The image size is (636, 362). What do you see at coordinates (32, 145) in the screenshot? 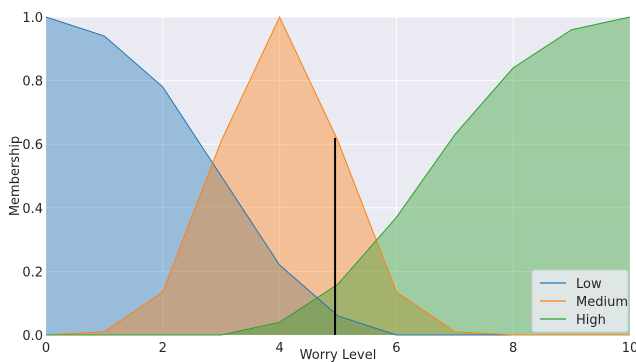
I see `y-tick-label: 0.6` at bounding box center [32, 145].